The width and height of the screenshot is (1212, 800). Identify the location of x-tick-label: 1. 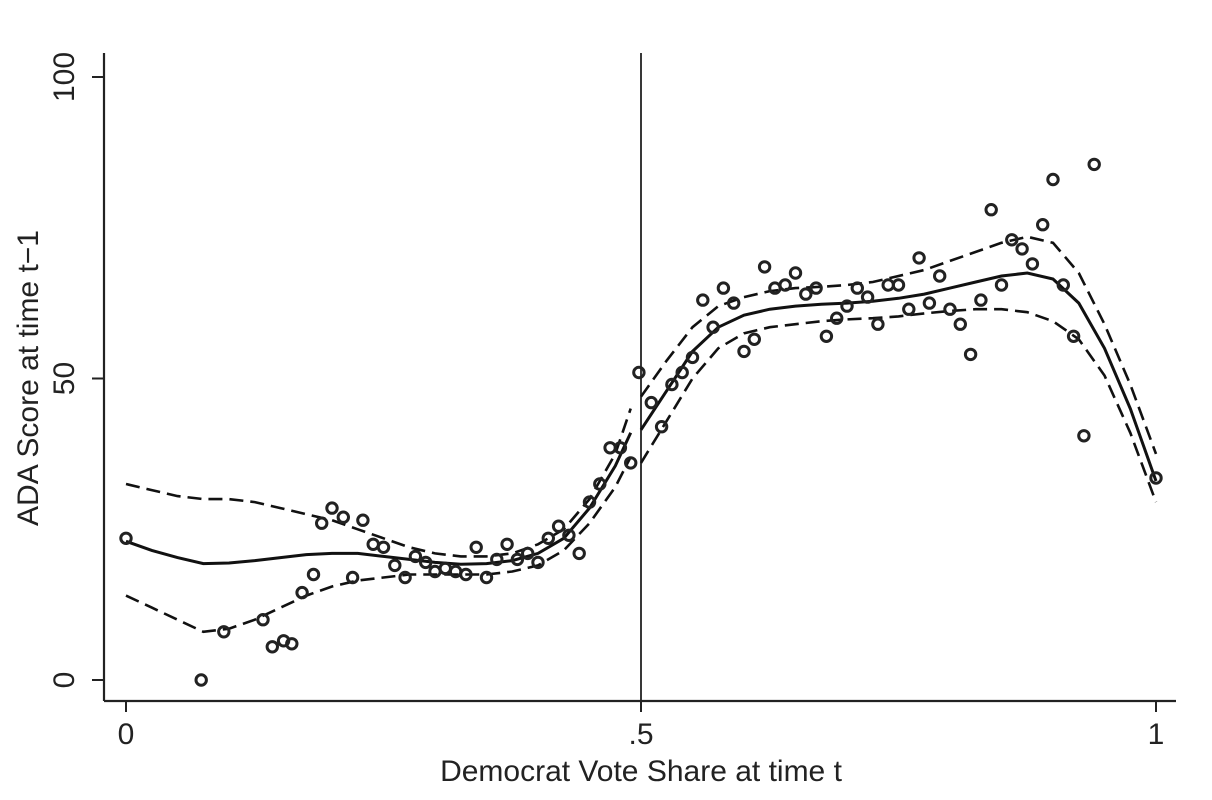
(1156, 734).